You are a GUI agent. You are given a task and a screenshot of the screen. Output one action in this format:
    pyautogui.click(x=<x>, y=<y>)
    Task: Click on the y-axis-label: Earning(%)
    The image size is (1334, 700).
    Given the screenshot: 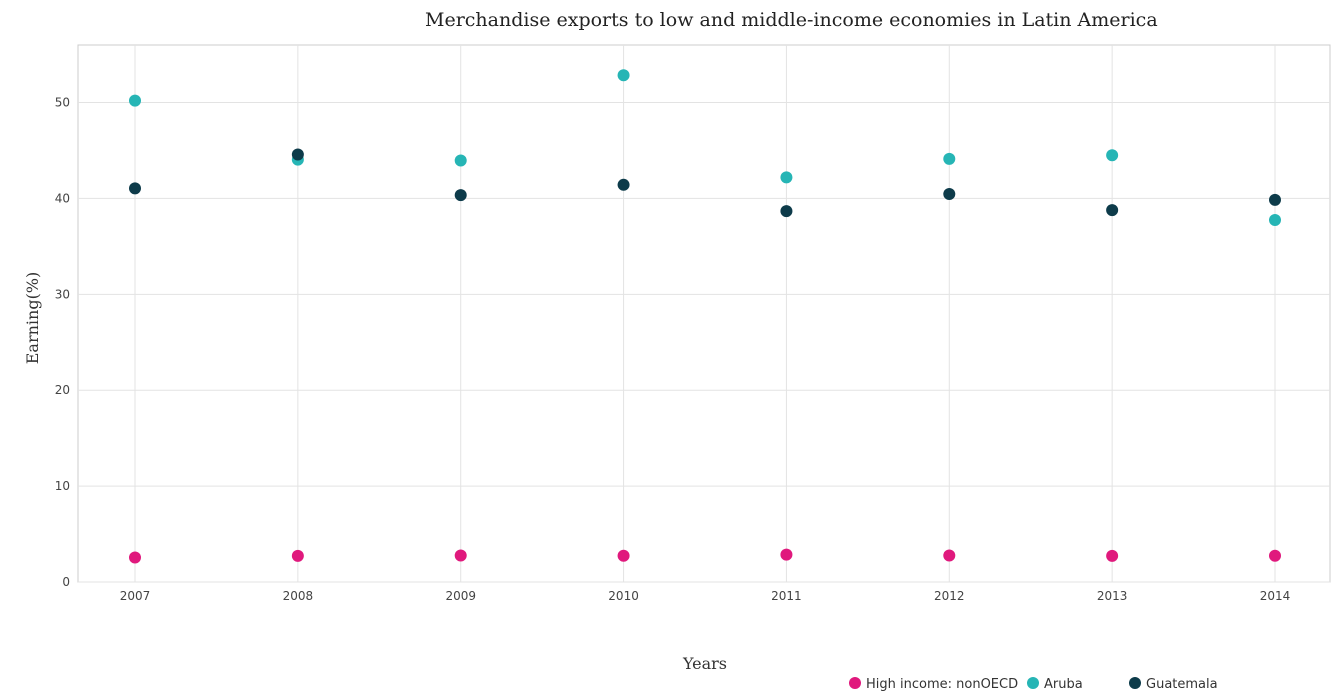 What is the action you would take?
    pyautogui.click(x=32, y=318)
    